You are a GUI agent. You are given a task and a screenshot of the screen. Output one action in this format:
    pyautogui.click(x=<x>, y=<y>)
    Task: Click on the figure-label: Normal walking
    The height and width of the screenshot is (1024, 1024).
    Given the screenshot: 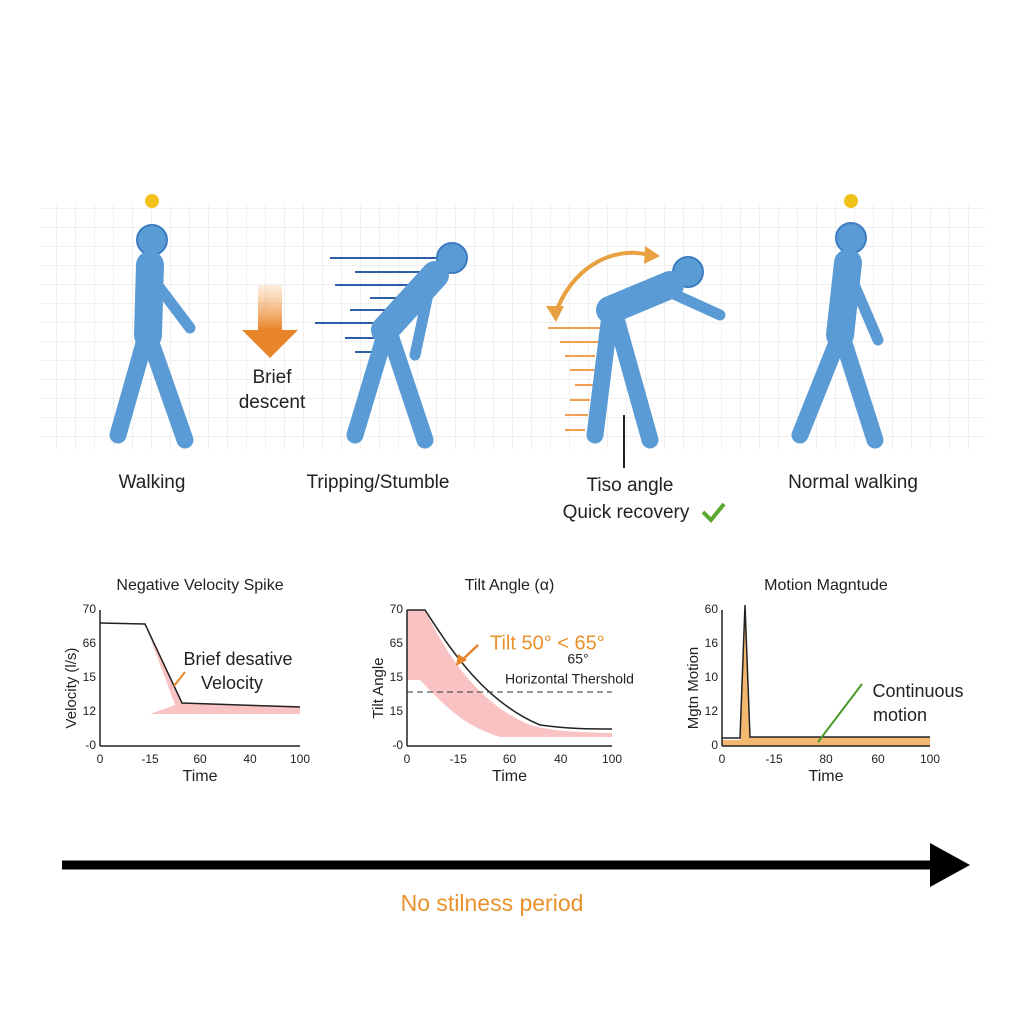 What is the action you would take?
    pyautogui.click(x=853, y=482)
    